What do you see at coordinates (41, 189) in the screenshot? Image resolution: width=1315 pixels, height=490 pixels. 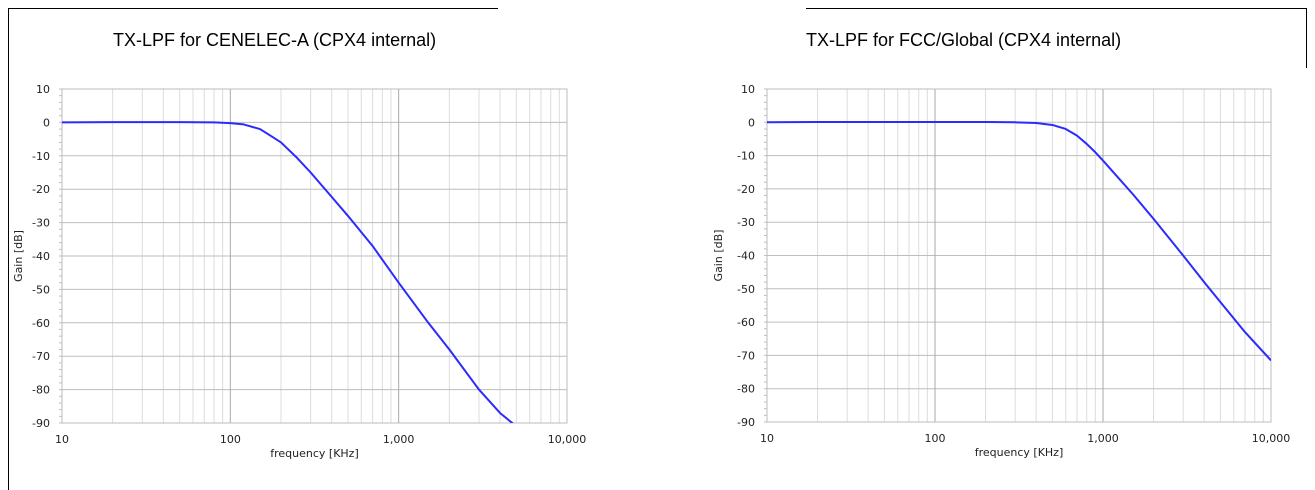 I see `cenelec-y-tick-label: -20` at bounding box center [41, 189].